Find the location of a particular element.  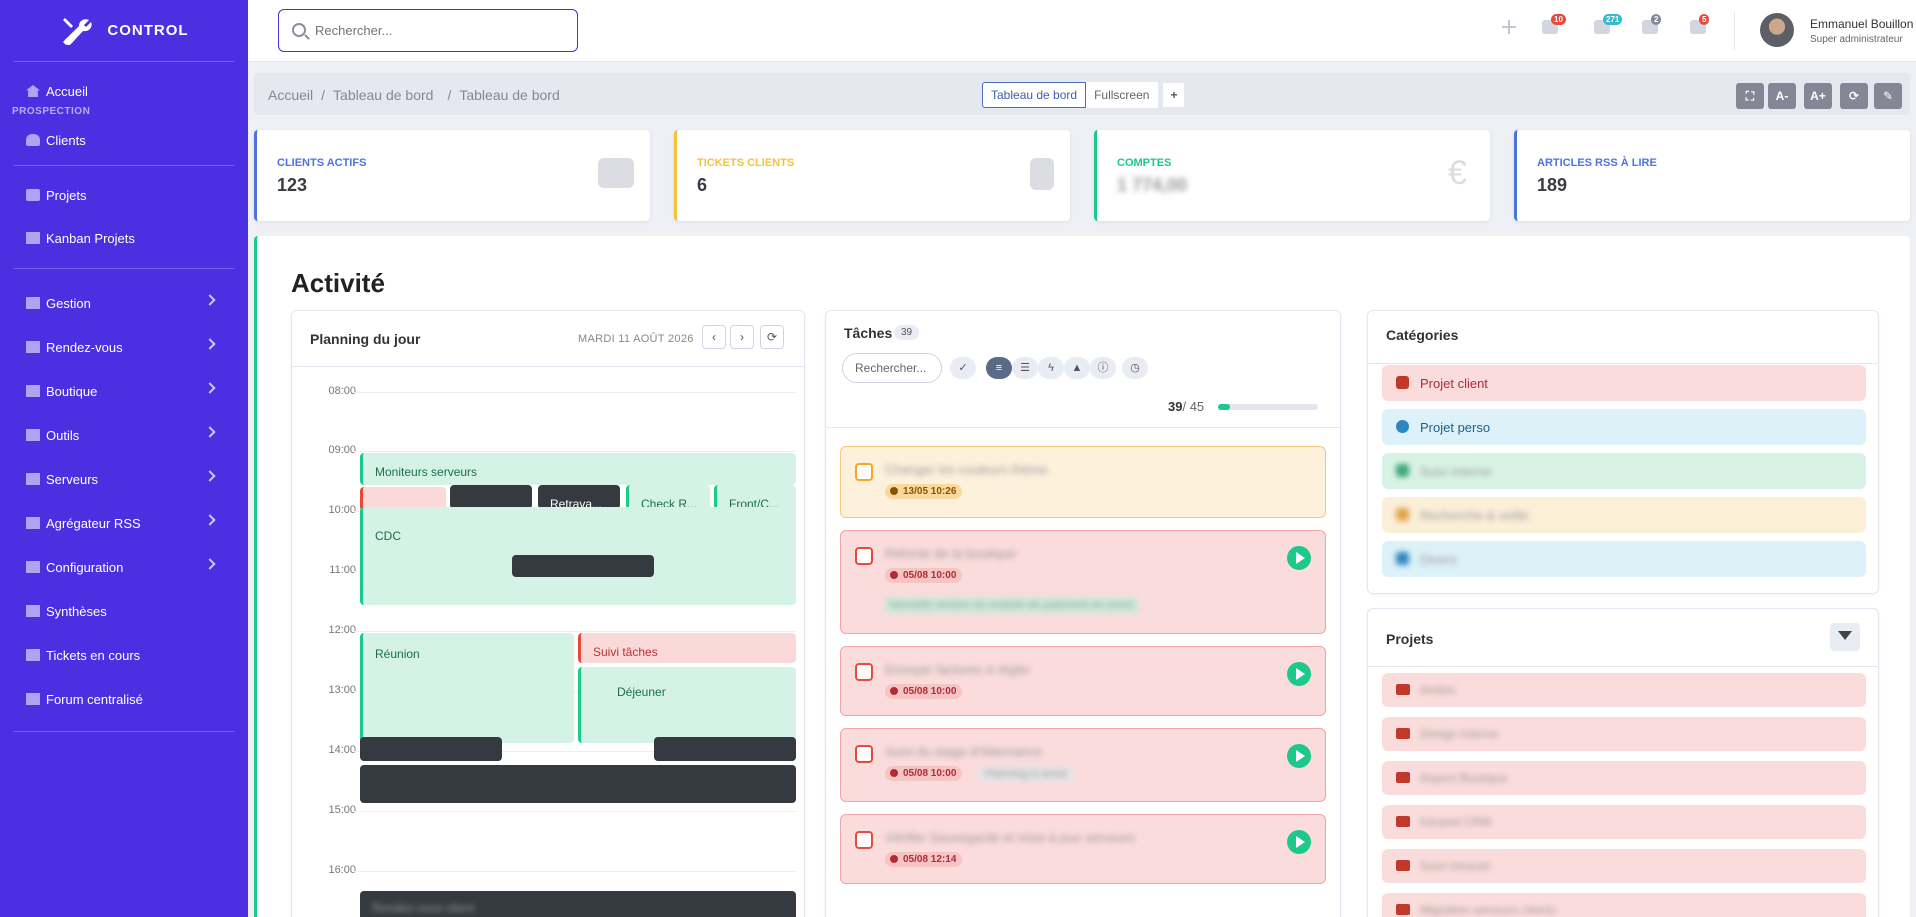

refresh-button: ⟳ is located at coordinates (1854, 96).